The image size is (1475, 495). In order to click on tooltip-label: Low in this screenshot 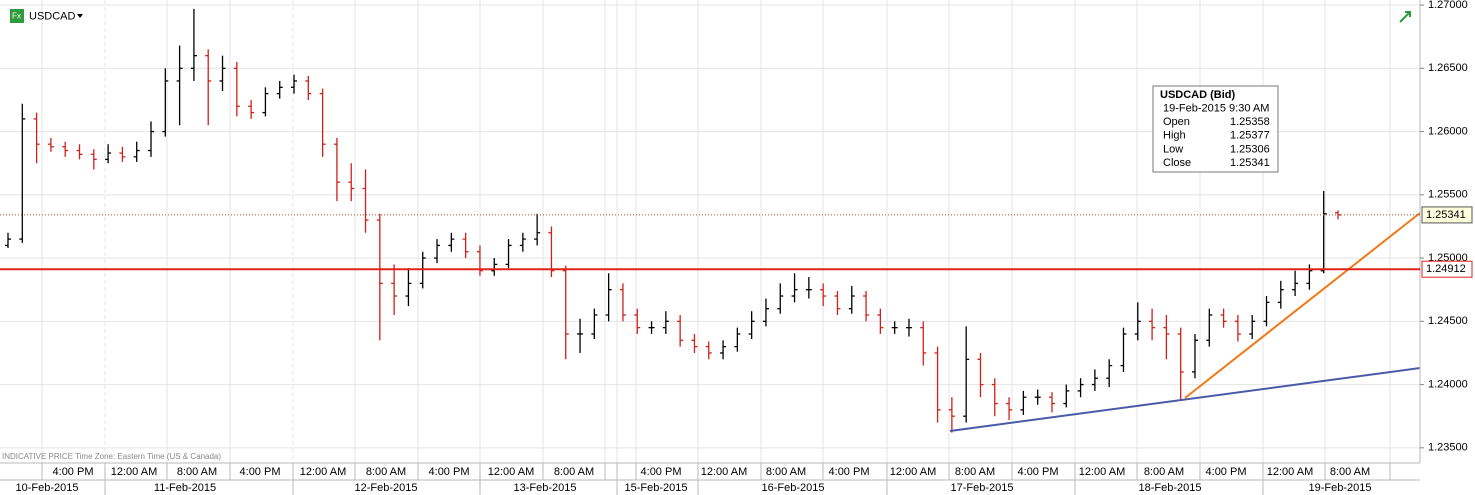, I will do `click(1173, 149)`.